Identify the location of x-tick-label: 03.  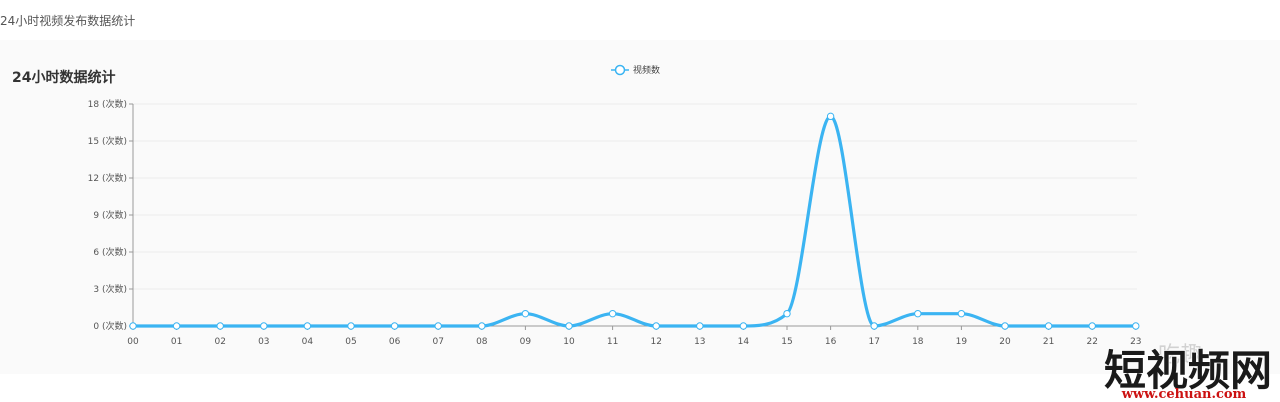
(263, 342).